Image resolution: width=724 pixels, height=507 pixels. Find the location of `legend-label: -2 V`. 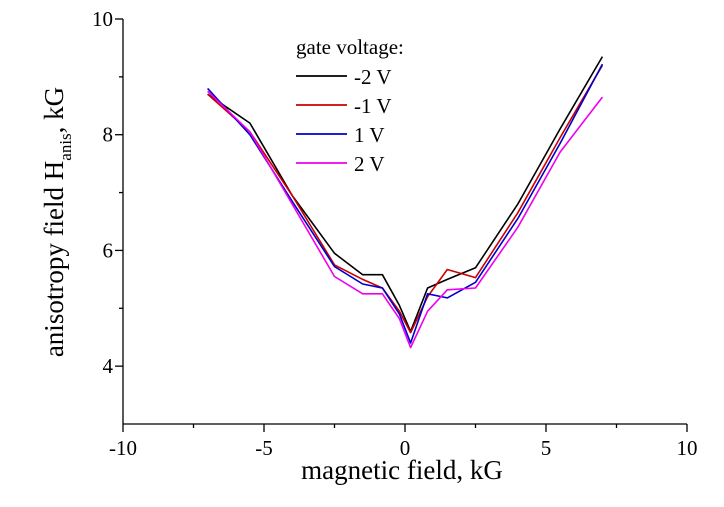

legend-label: -2 V is located at coordinates (373, 77).